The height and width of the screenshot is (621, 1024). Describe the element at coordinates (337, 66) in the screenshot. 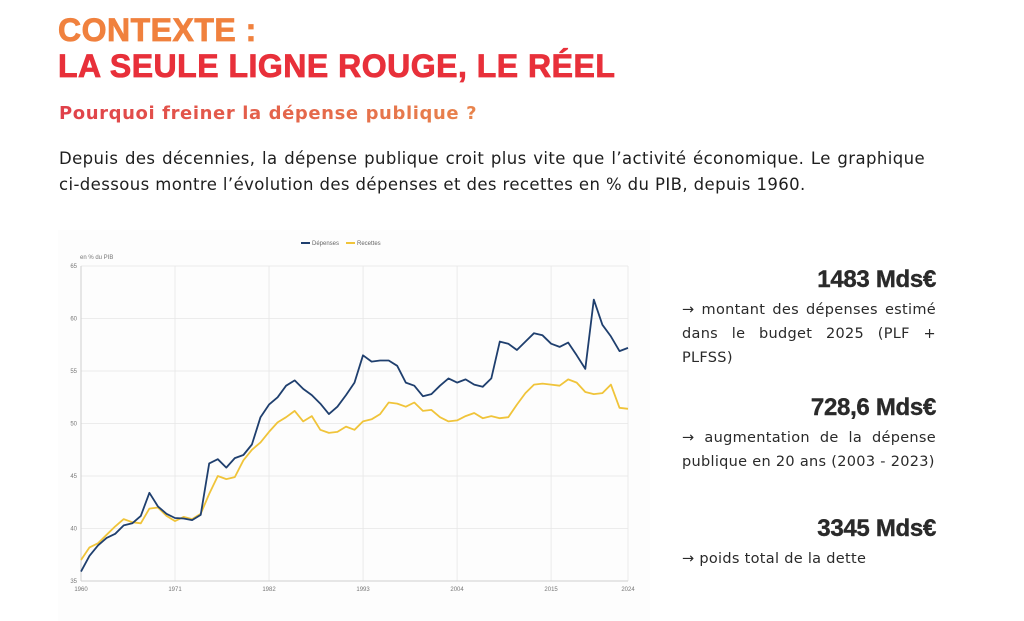

I see `title-line-2: LA SEULE LIGNE ROUGE, LE RÉEL` at that location.